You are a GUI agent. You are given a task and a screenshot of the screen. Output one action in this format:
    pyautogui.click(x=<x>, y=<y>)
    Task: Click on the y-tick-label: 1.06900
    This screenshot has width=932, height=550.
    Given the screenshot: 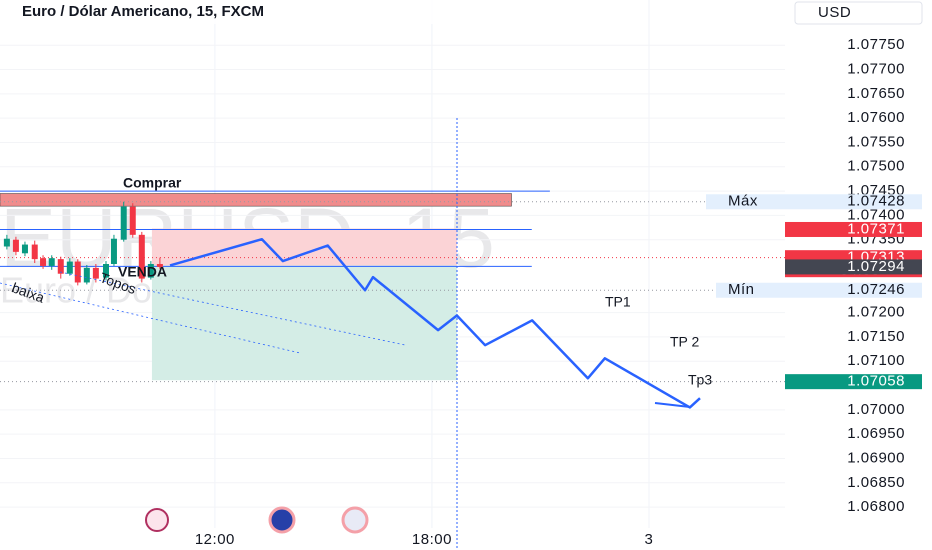 What is the action you would take?
    pyautogui.click(x=876, y=457)
    